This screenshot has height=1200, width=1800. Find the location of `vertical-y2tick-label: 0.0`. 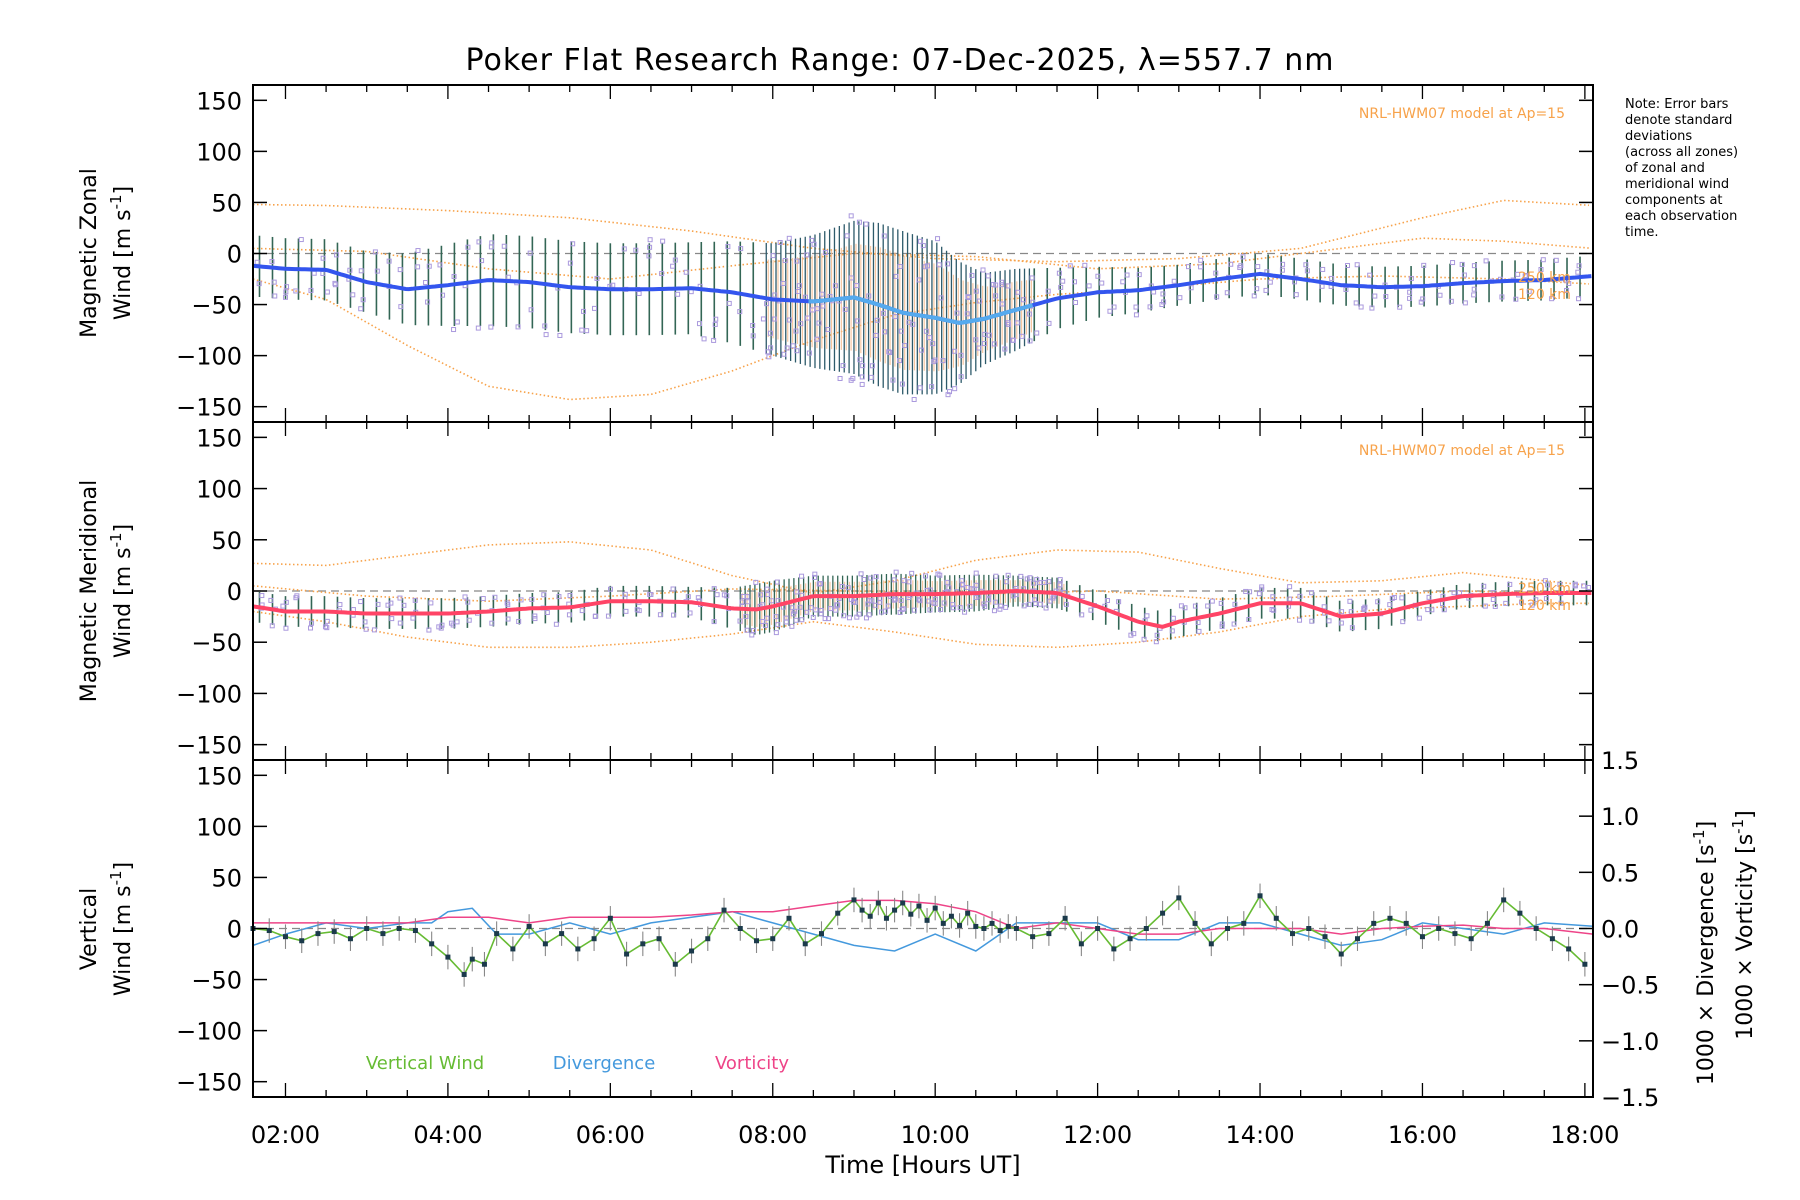

vertical-y2tick-label: 0.0 is located at coordinates (1620, 930).